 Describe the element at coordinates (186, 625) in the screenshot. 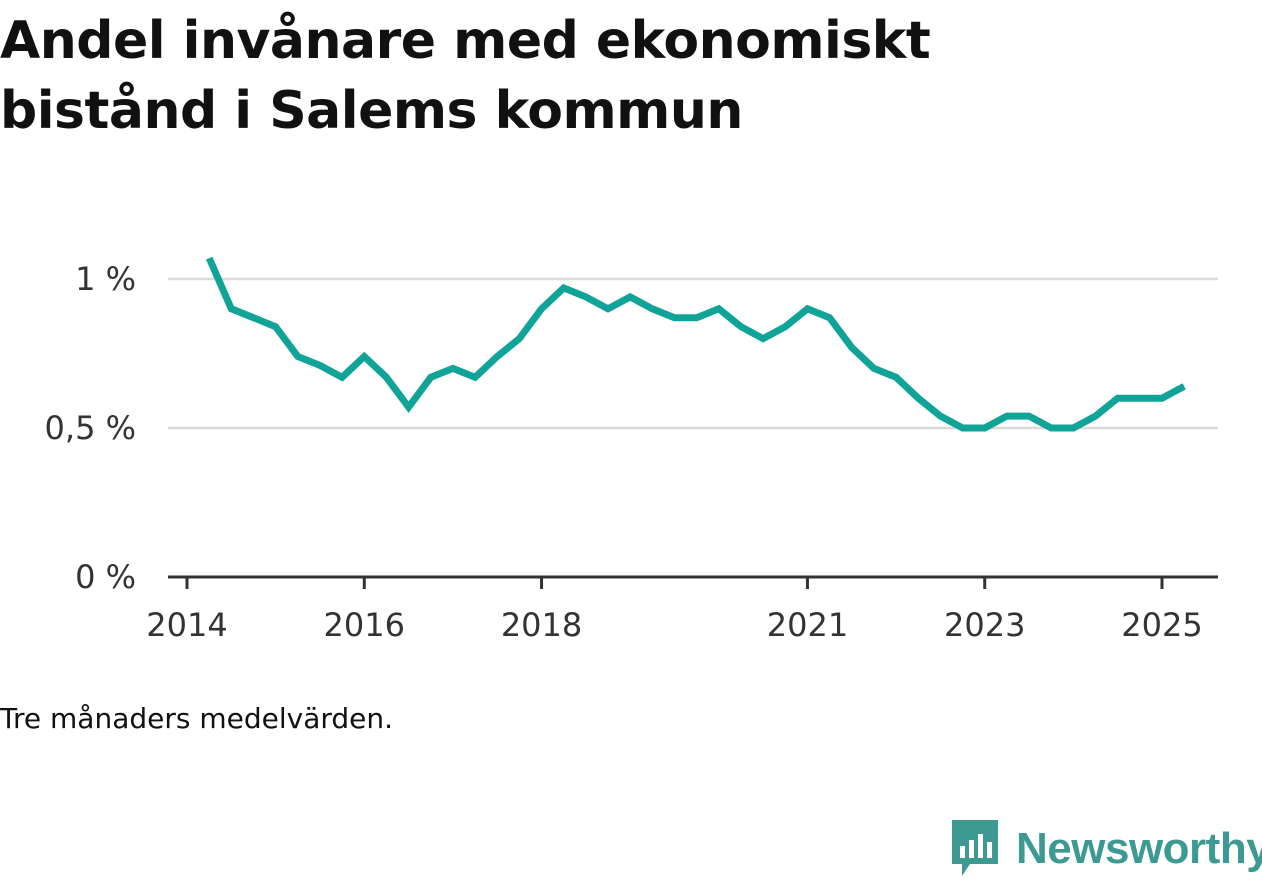

I see `x-tick-label: 2014` at that location.